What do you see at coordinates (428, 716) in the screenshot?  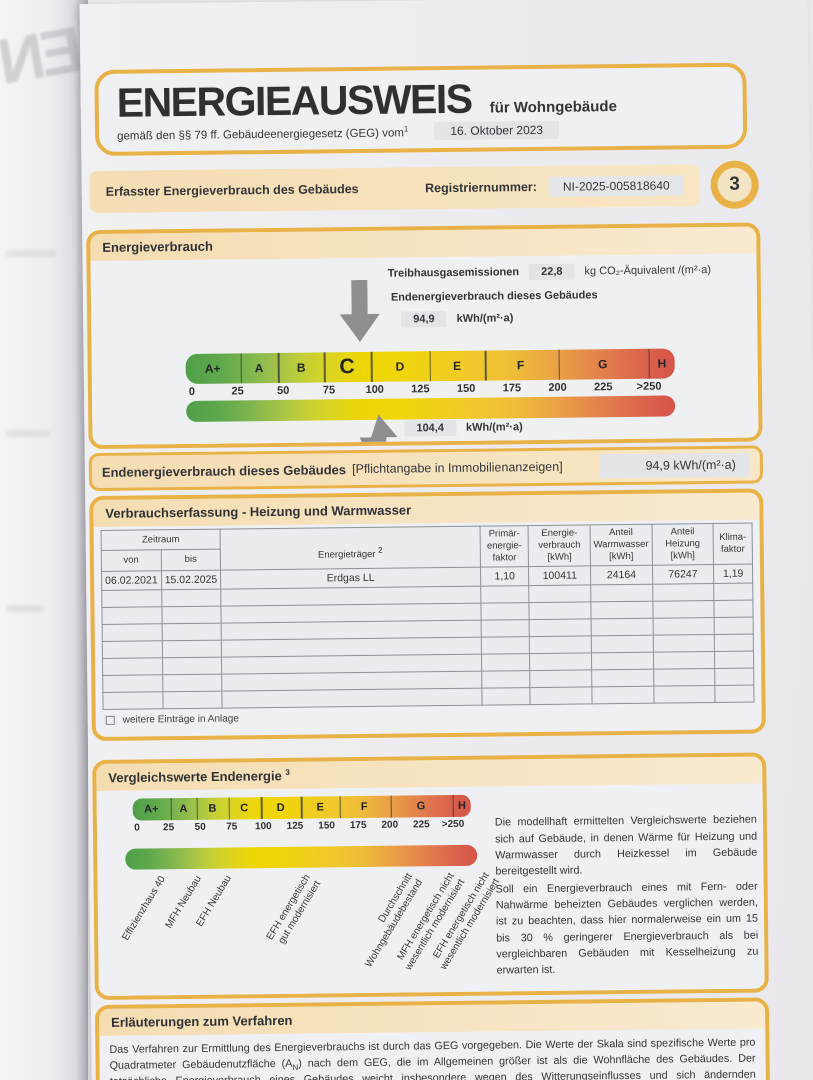 I see `more-entries-row: weitere Einträge in Anlage` at bounding box center [428, 716].